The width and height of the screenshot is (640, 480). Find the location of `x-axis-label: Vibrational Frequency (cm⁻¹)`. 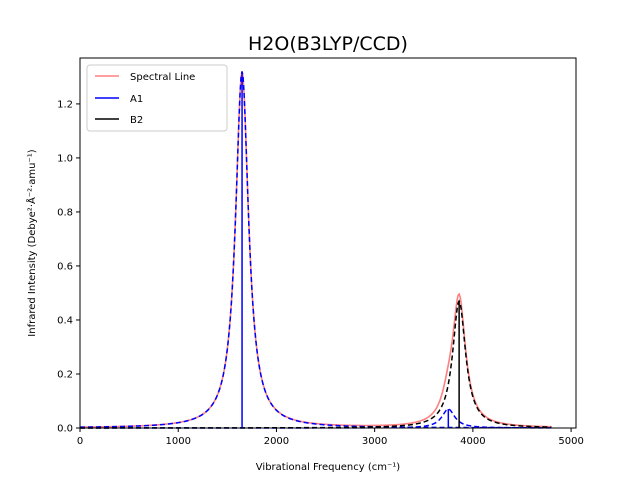

x-axis-label: Vibrational Frequency (cm⁻¹) is located at coordinates (328, 467).